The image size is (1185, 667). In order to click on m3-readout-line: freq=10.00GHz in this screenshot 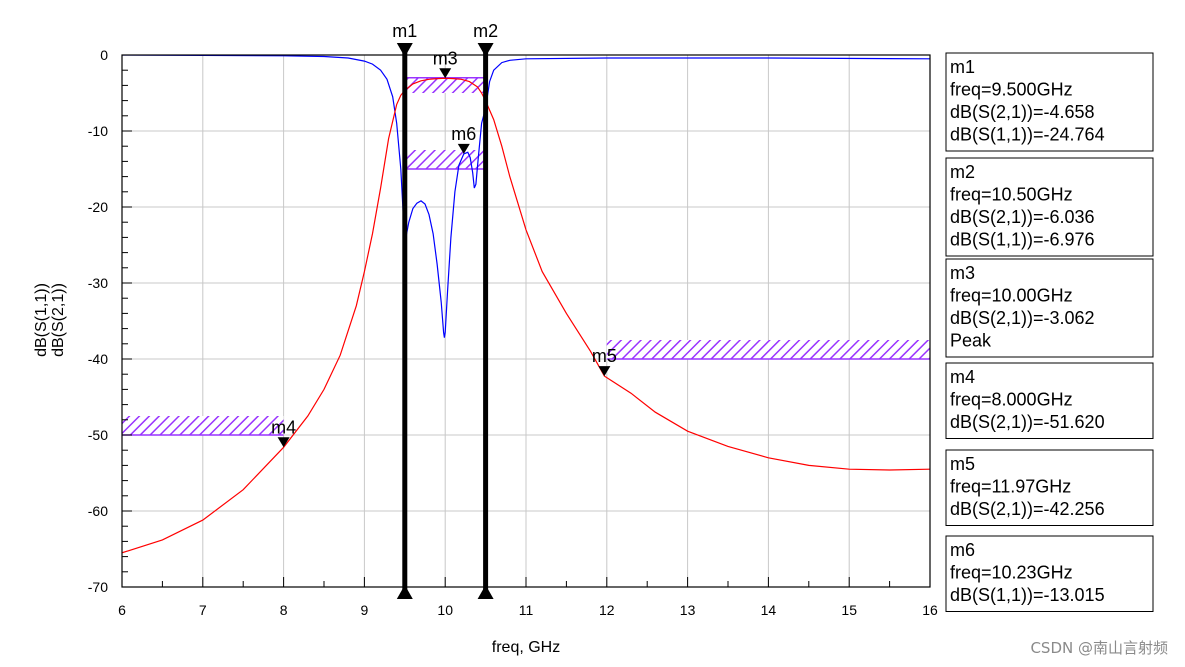, I will do `click(1011, 296)`.